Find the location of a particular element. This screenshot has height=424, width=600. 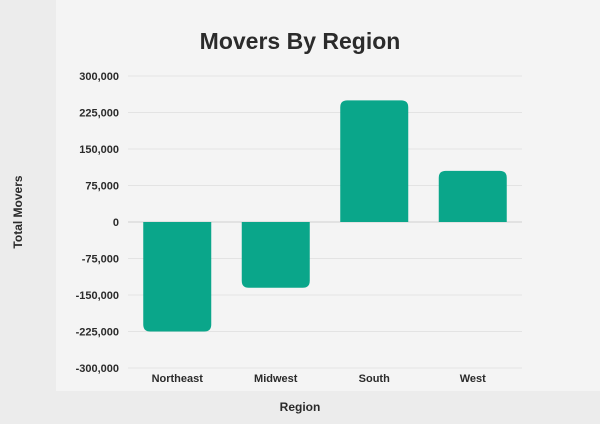

x-axis-title: Region is located at coordinates (300, 407).